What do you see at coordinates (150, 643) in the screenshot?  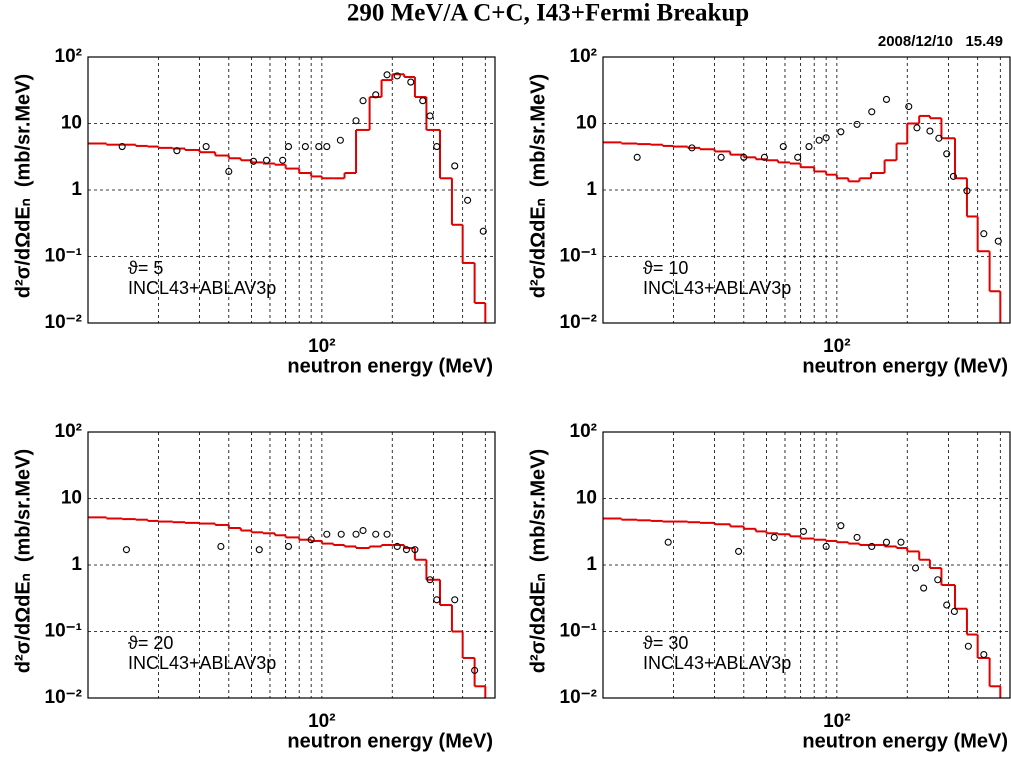 I see `annotation: ϑ= 20` at bounding box center [150, 643].